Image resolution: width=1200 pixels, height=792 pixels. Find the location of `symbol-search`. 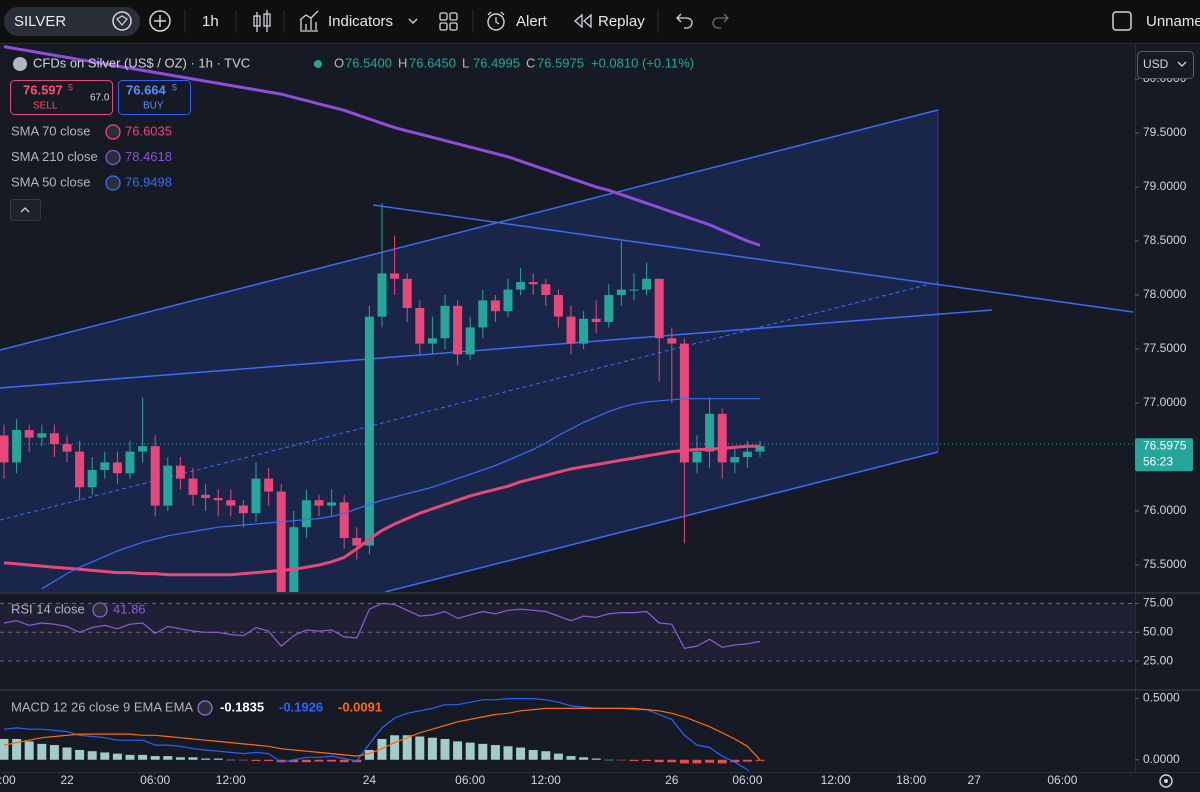

symbol-search is located at coordinates (72, 21).